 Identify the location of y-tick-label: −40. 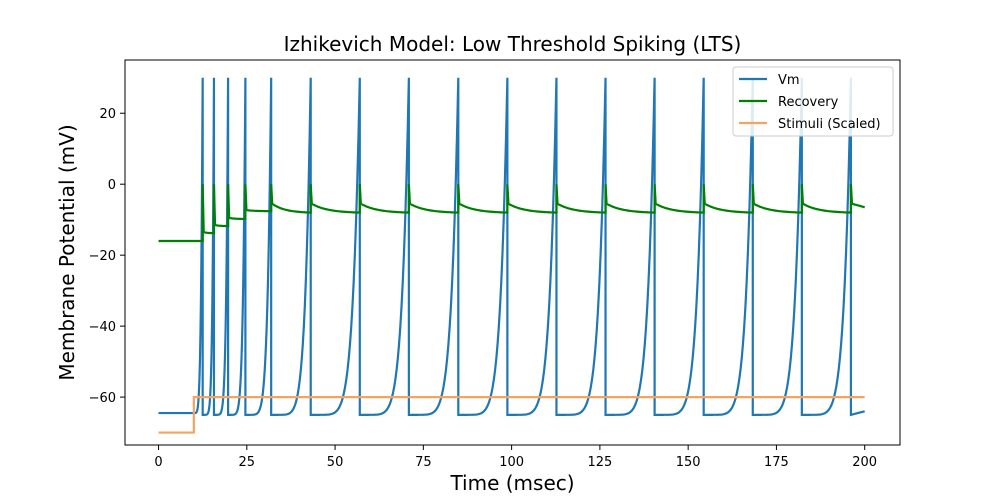
(102, 327).